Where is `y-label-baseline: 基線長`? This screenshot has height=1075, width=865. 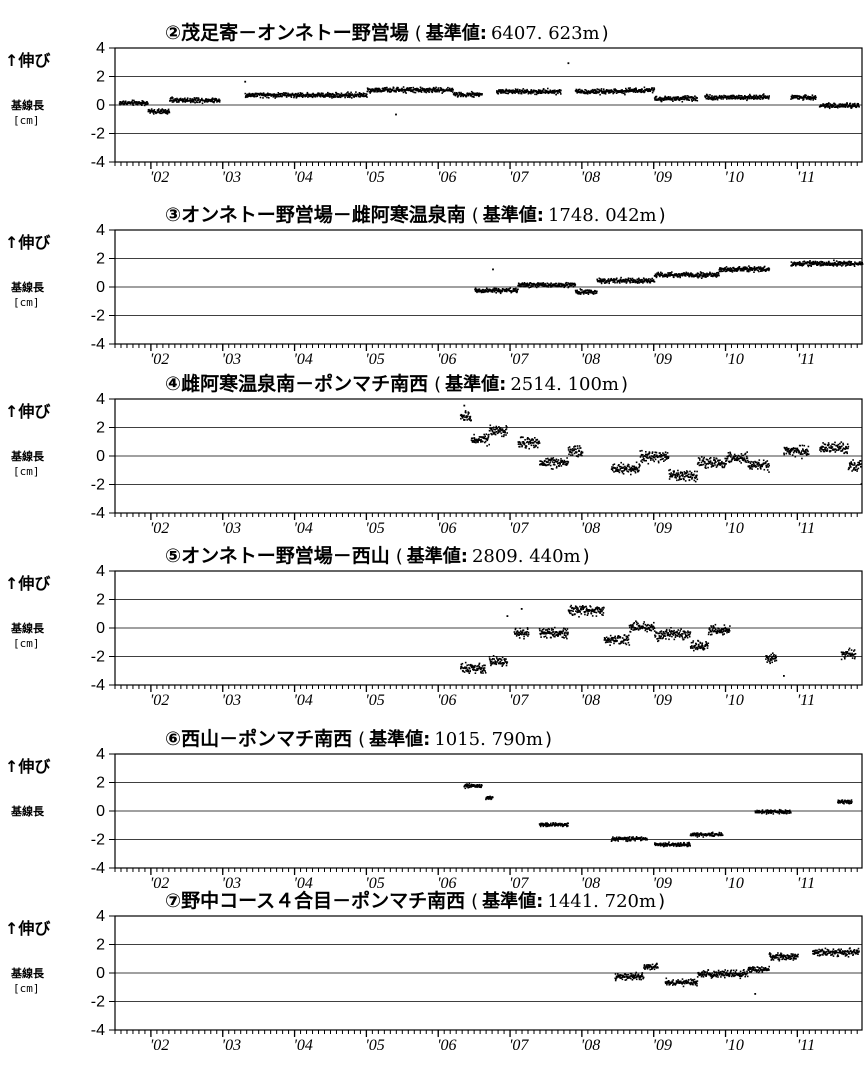
y-label-baseline: 基線長 is located at coordinates (27, 456).